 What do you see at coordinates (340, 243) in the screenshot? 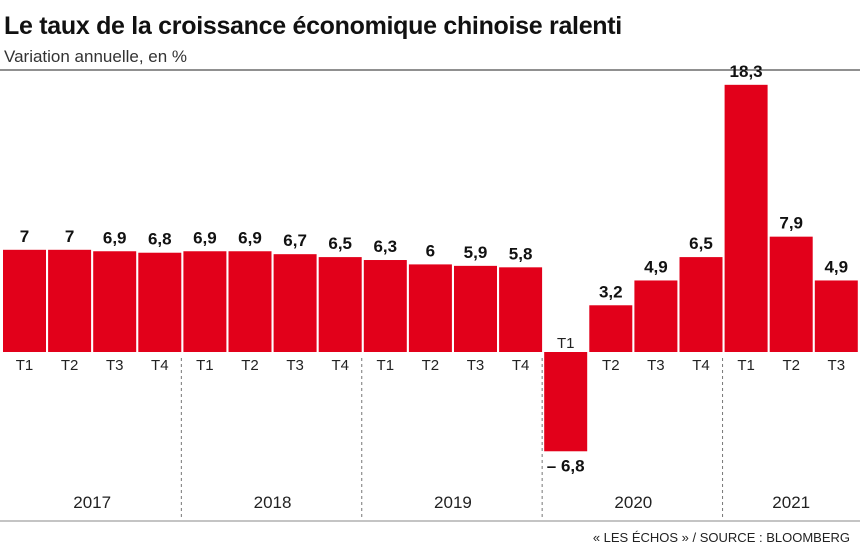
I see `value-label-7: 6,5` at bounding box center [340, 243].